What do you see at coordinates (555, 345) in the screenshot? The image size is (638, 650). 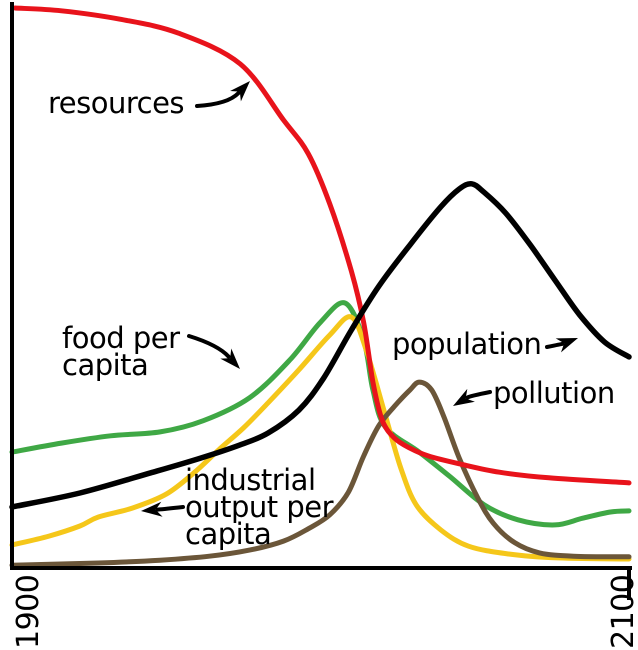 I see `label-arrow-shaft-population` at bounding box center [555, 345].